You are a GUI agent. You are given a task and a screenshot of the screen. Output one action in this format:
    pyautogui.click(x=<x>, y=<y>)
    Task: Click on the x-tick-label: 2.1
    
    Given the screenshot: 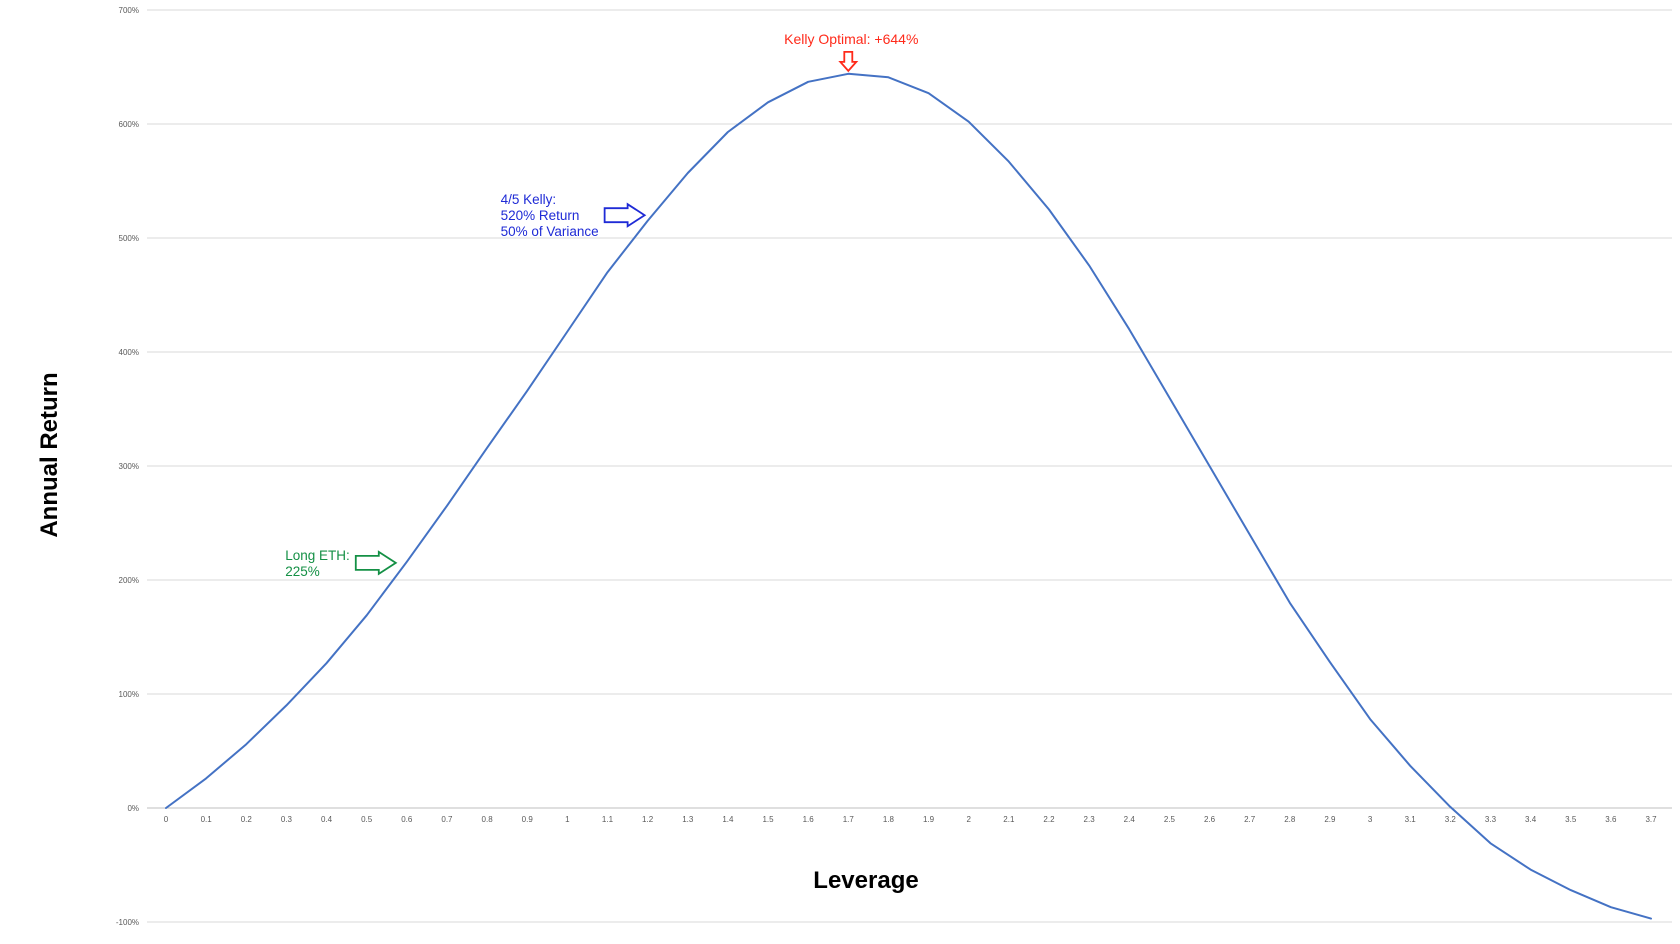 What is the action you would take?
    pyautogui.click(x=1009, y=819)
    